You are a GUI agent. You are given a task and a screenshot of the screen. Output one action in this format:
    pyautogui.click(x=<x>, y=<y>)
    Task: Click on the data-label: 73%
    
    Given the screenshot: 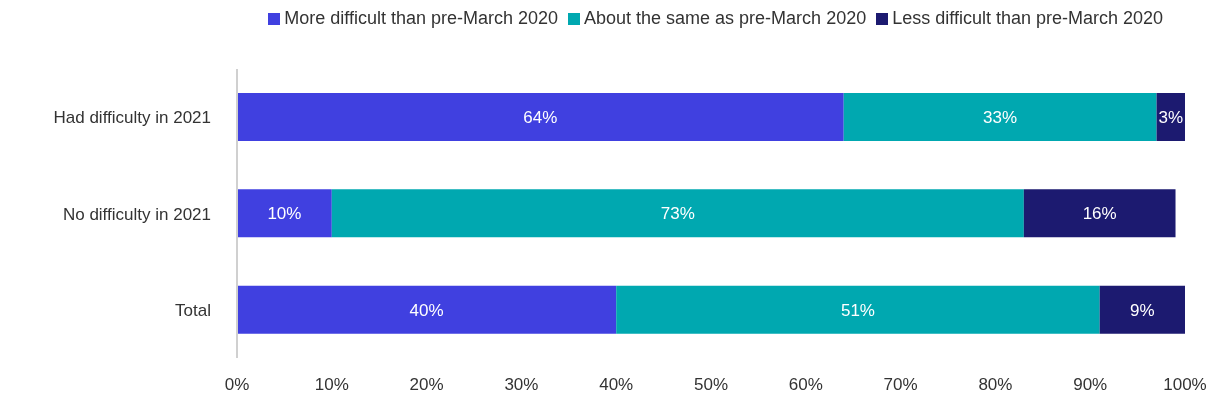 What is the action you would take?
    pyautogui.click(x=677, y=214)
    